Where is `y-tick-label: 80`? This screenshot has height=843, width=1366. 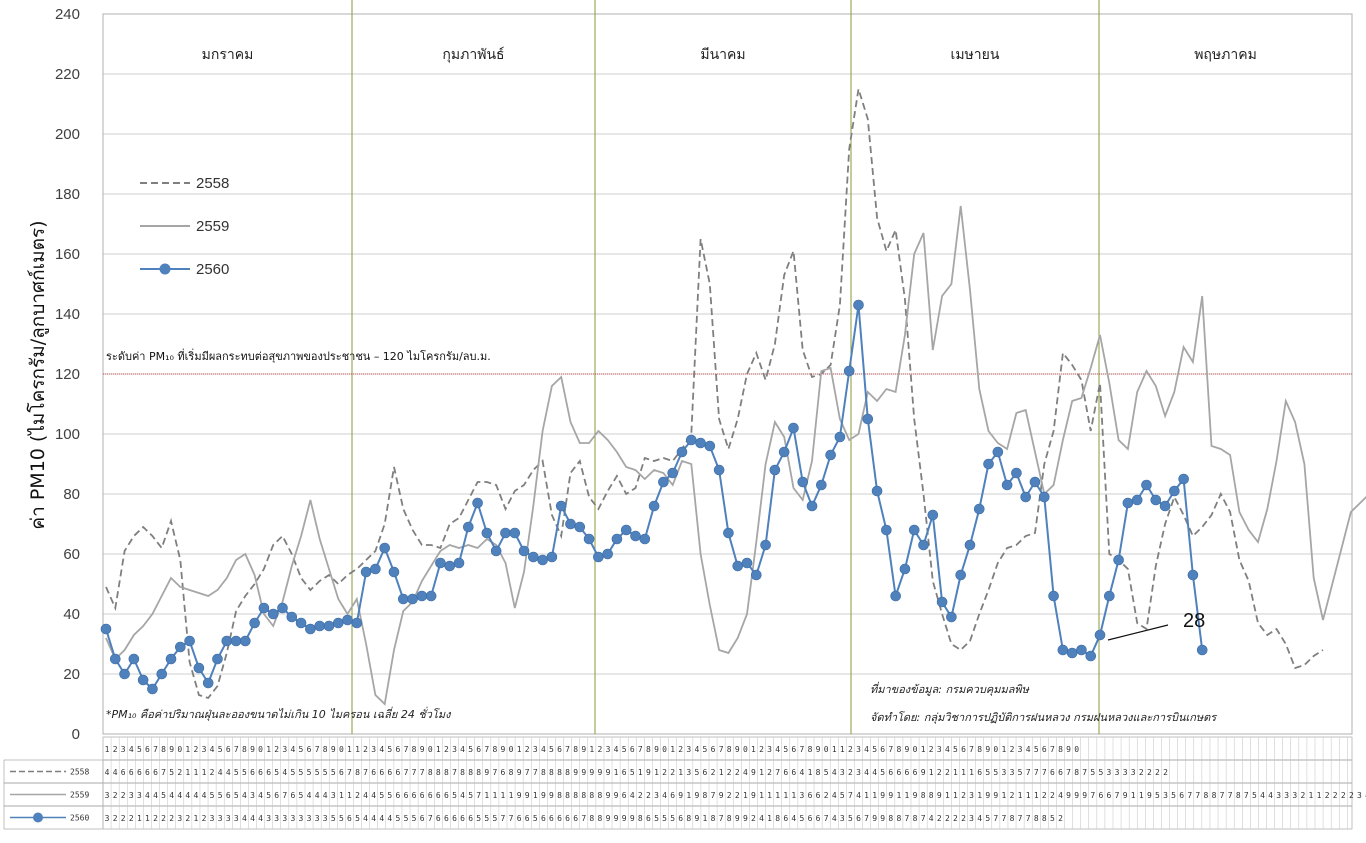
y-tick-label: 80 is located at coordinates (71, 494).